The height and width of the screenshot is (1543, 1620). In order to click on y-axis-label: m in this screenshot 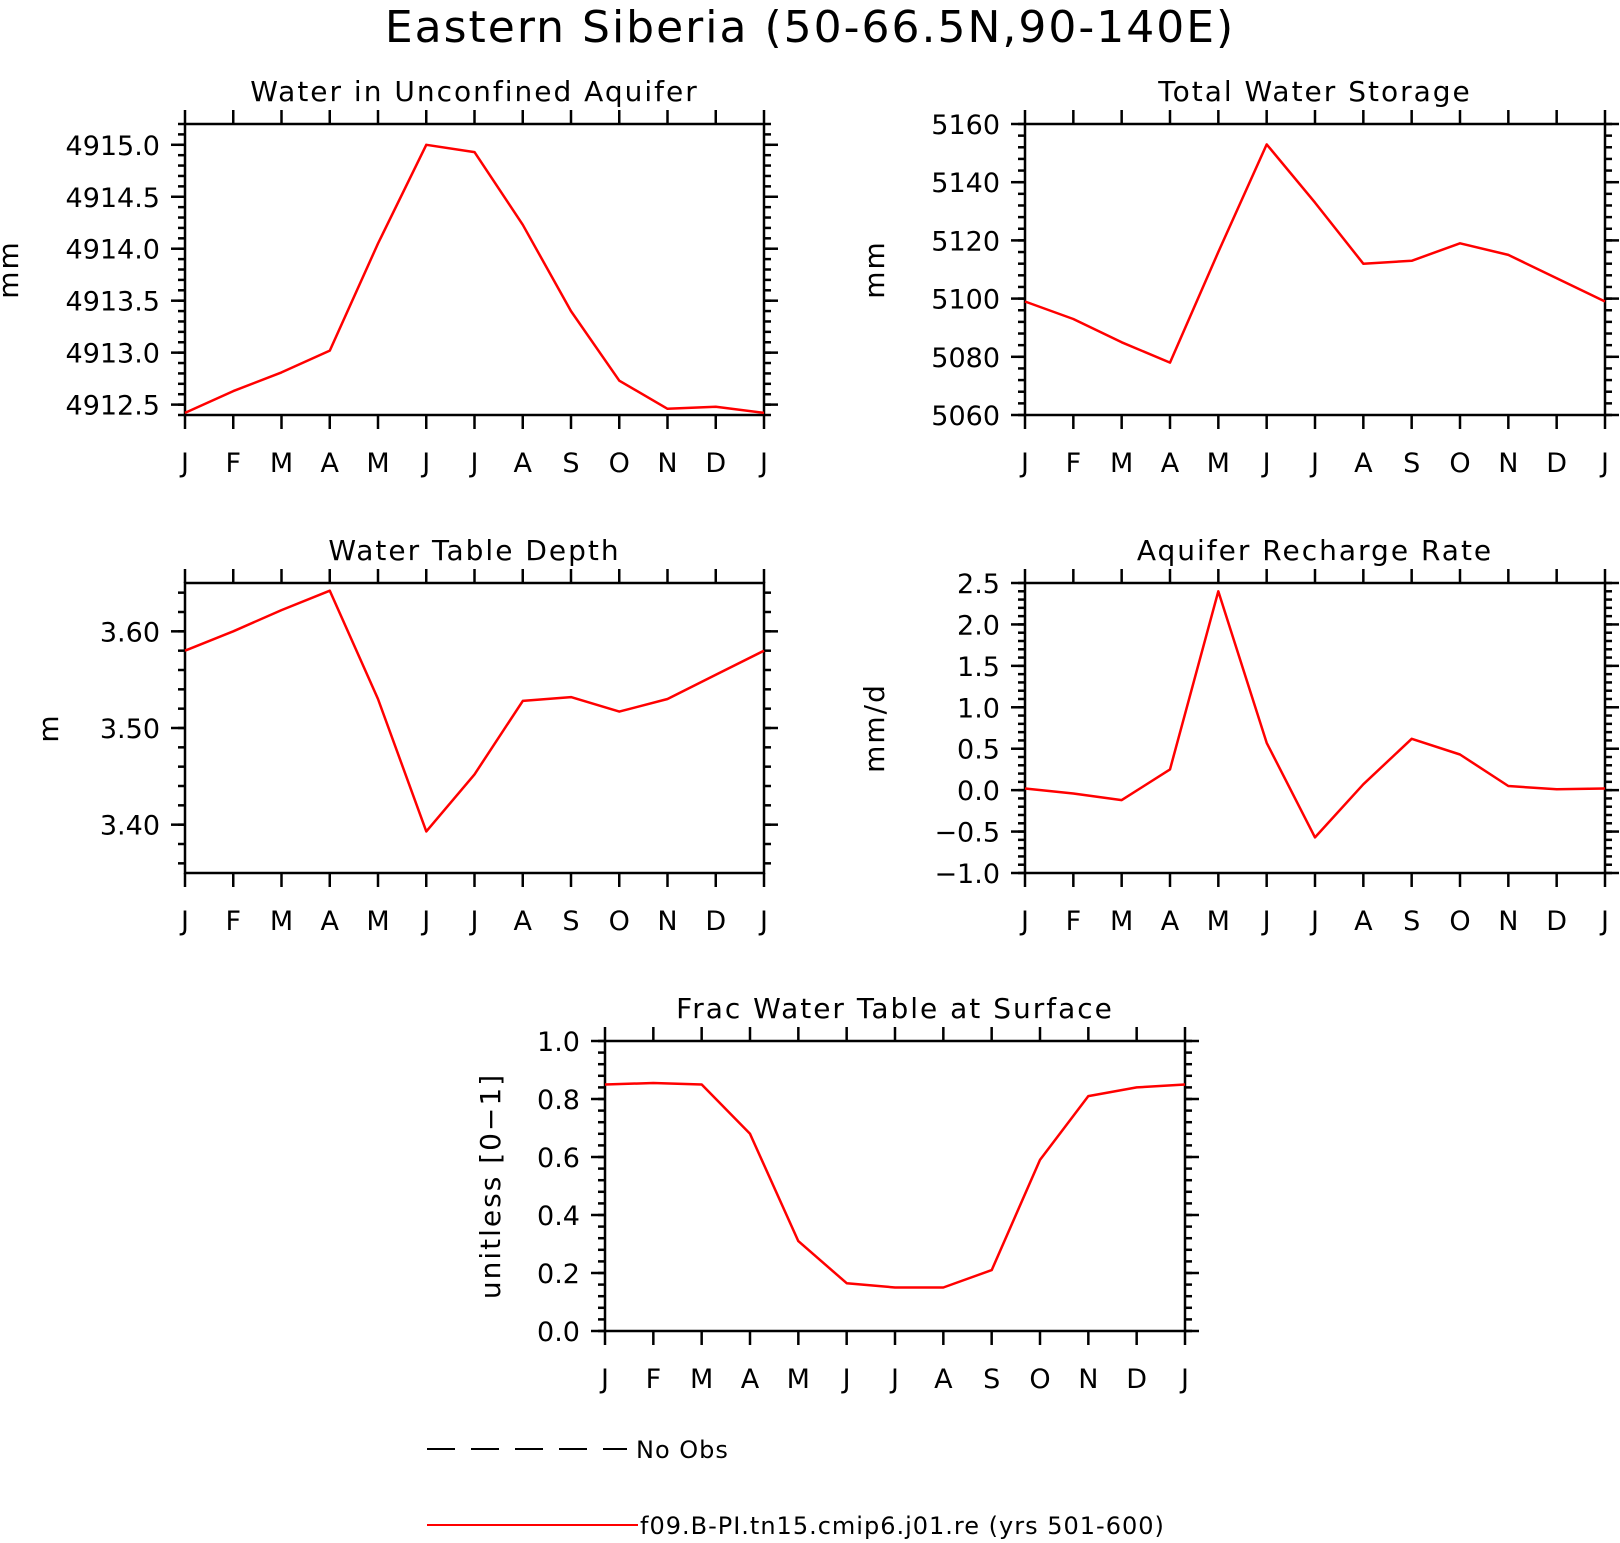, I will do `click(48, 727)`.